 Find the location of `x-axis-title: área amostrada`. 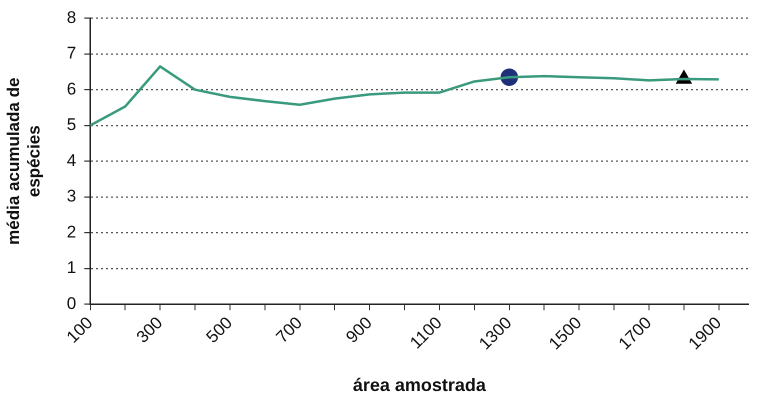

x-axis-title: área amostrada is located at coordinates (419, 385).